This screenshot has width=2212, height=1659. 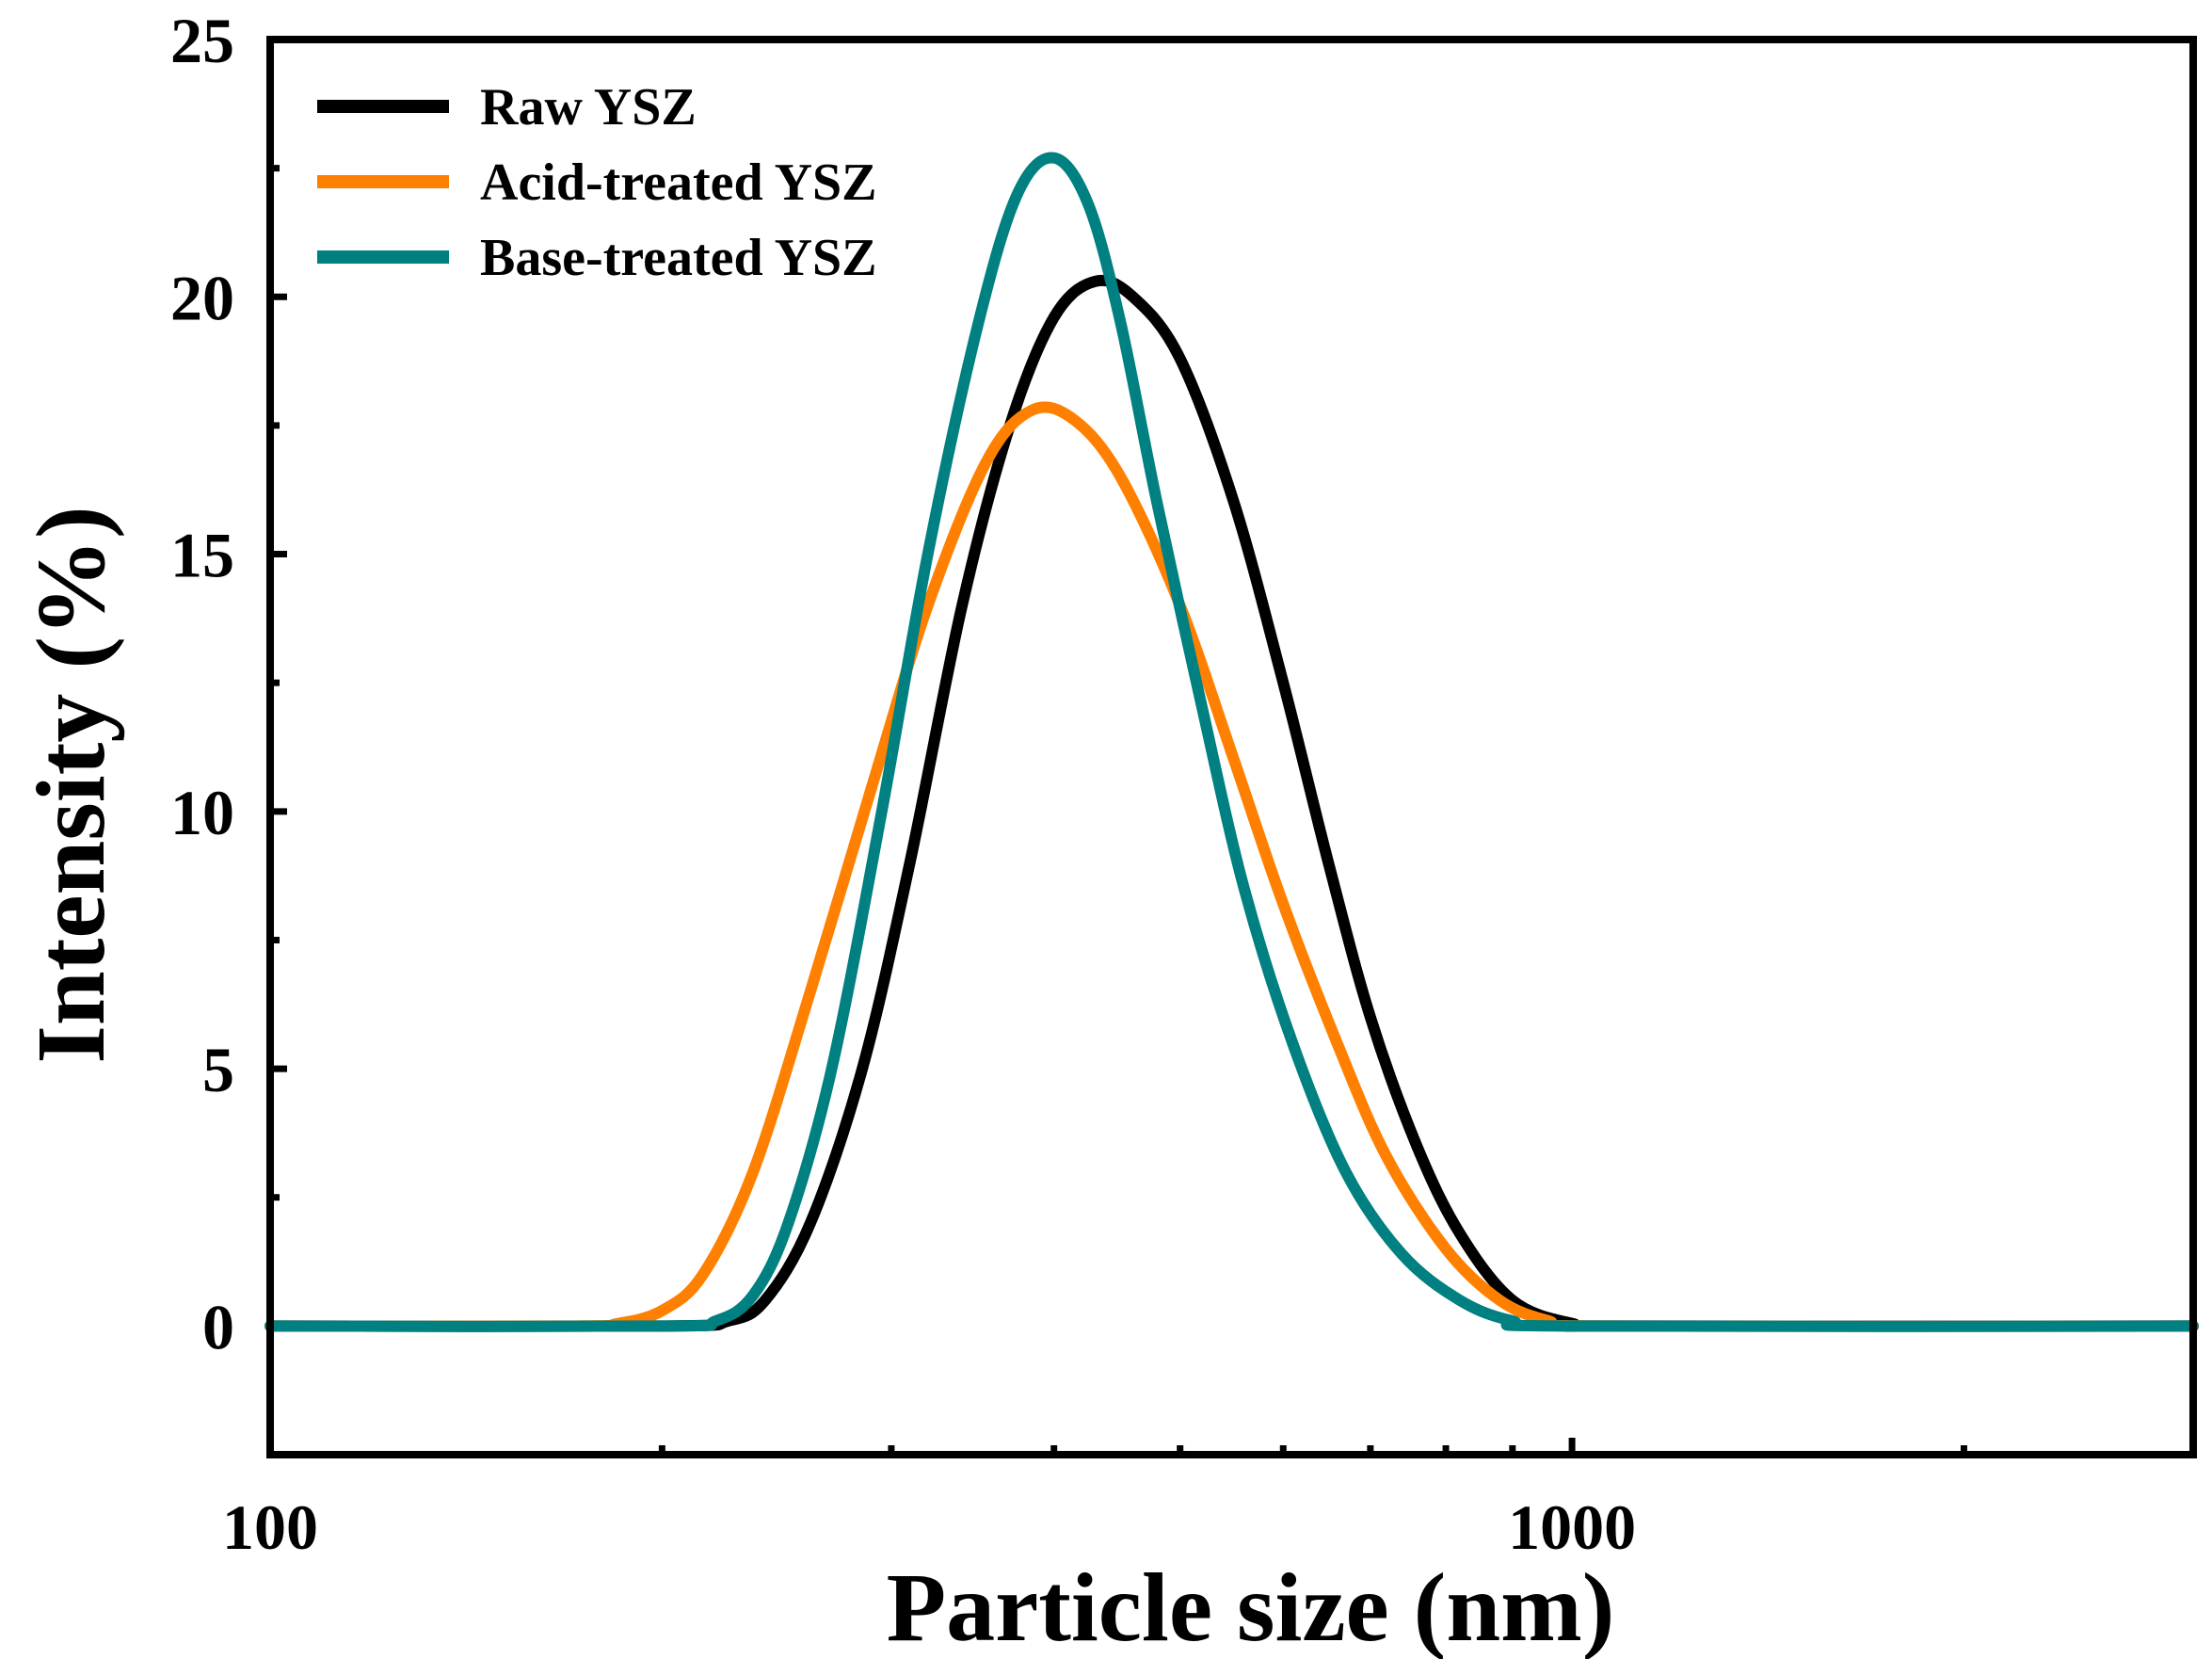 What do you see at coordinates (1251, 1606) in the screenshot?
I see `x-axis-title: Particle size (nm)` at bounding box center [1251, 1606].